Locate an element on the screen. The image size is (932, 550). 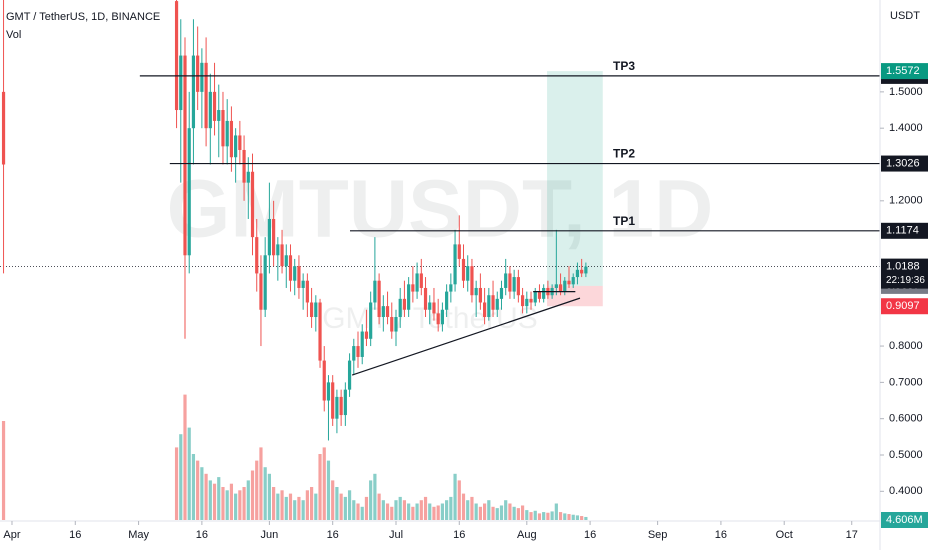
countdown: 22:19:36 is located at coordinates (905, 280).